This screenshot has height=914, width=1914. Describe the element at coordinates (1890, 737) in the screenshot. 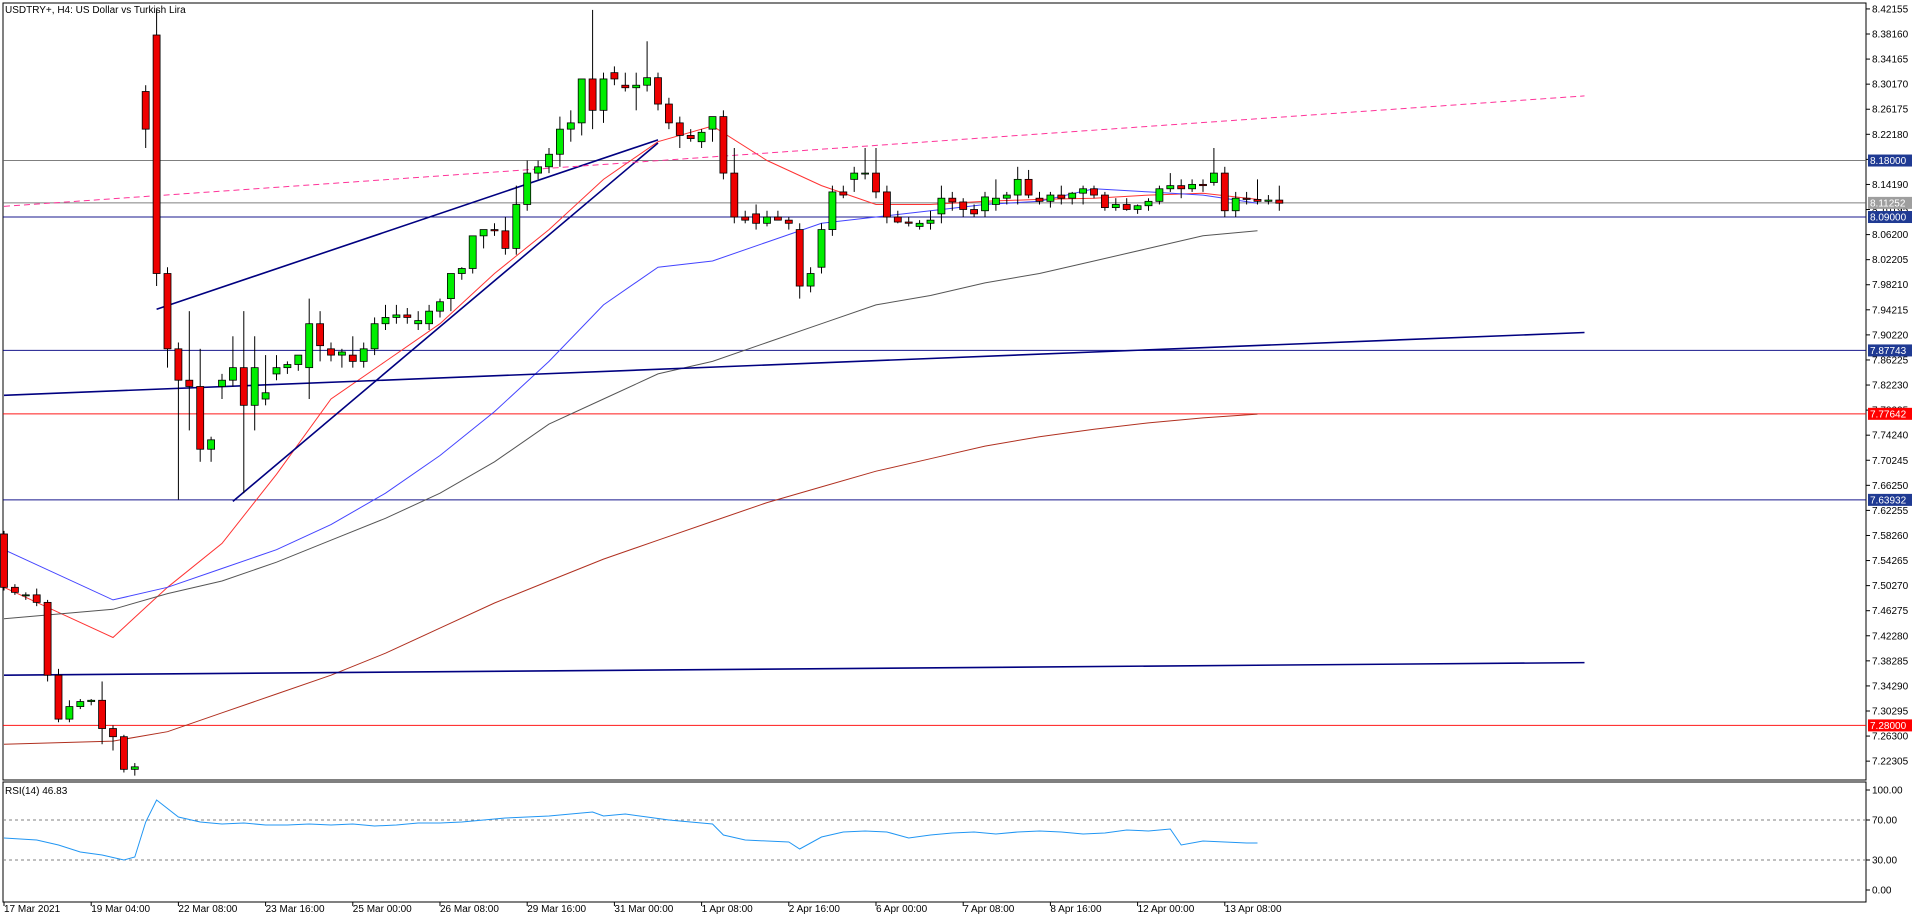

I see `price-tick-label: 7.26300` at that location.